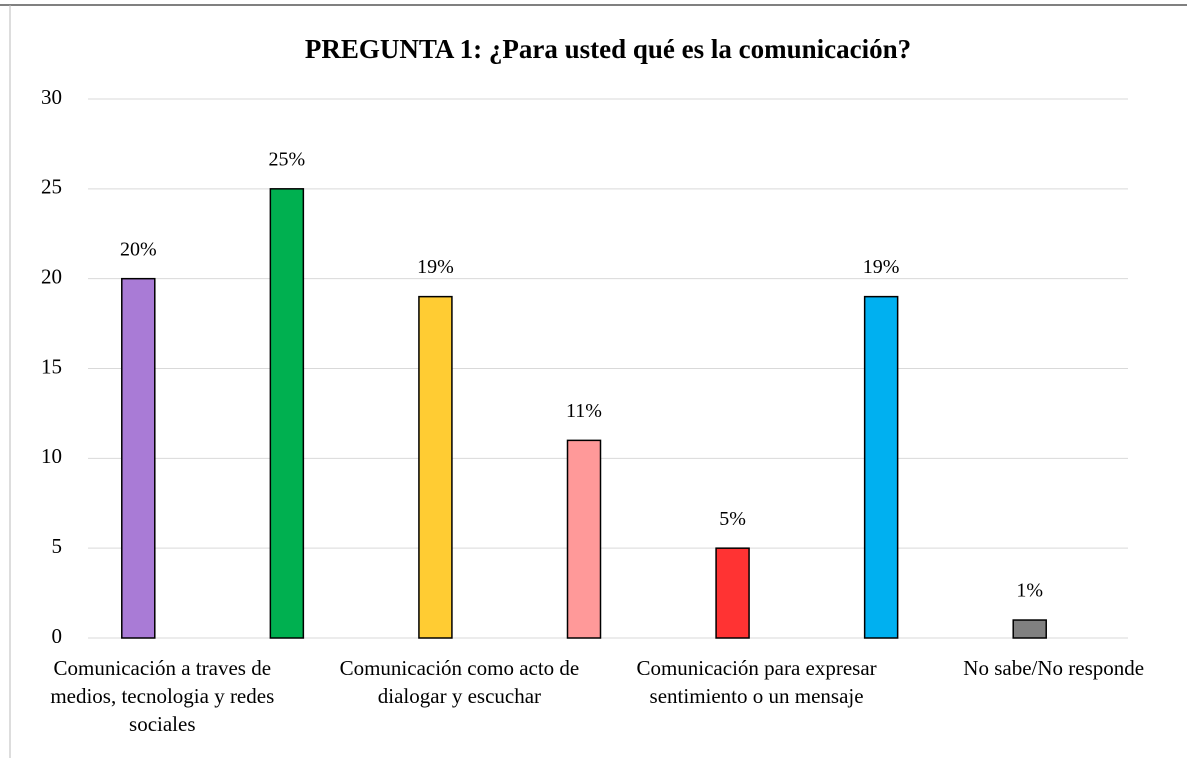 The height and width of the screenshot is (758, 1187). What do you see at coordinates (51, 97) in the screenshot?
I see `y-tick-label: 30` at bounding box center [51, 97].